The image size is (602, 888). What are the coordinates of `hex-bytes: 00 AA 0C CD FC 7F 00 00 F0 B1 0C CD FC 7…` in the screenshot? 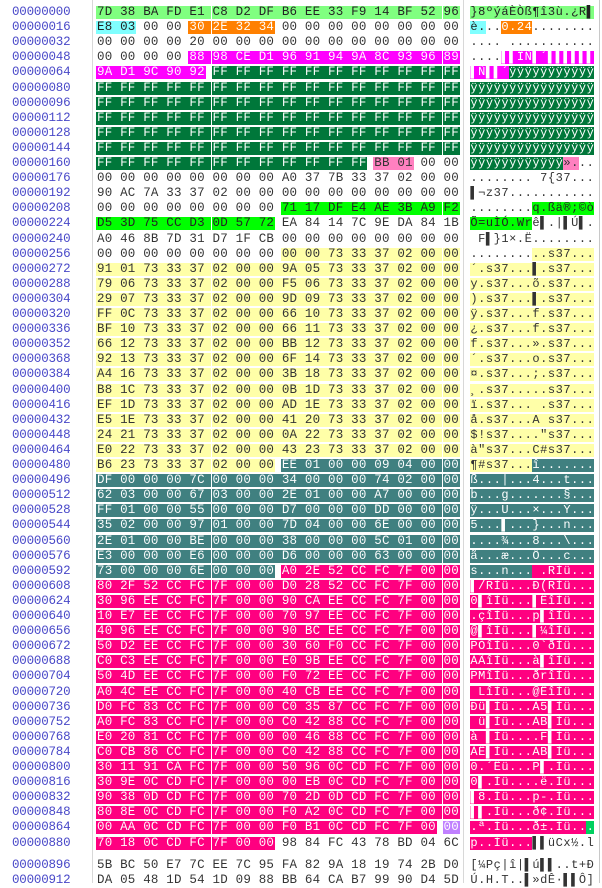 It's located at (278, 827).